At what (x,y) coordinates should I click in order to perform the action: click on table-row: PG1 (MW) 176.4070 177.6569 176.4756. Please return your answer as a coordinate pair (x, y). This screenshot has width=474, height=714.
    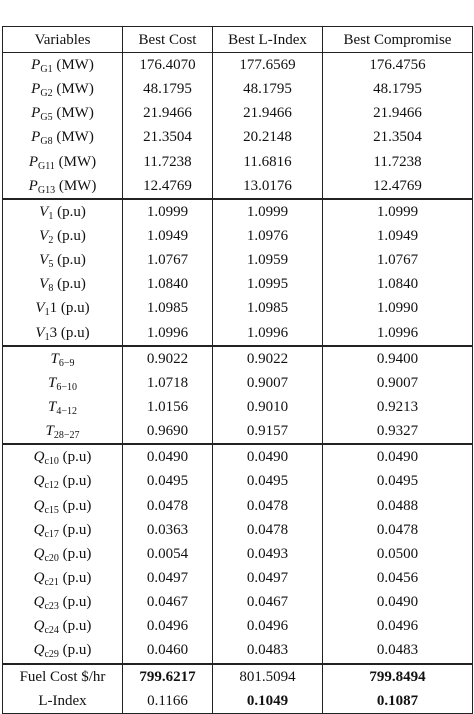
    Looking at the image, I should click on (237, 65).